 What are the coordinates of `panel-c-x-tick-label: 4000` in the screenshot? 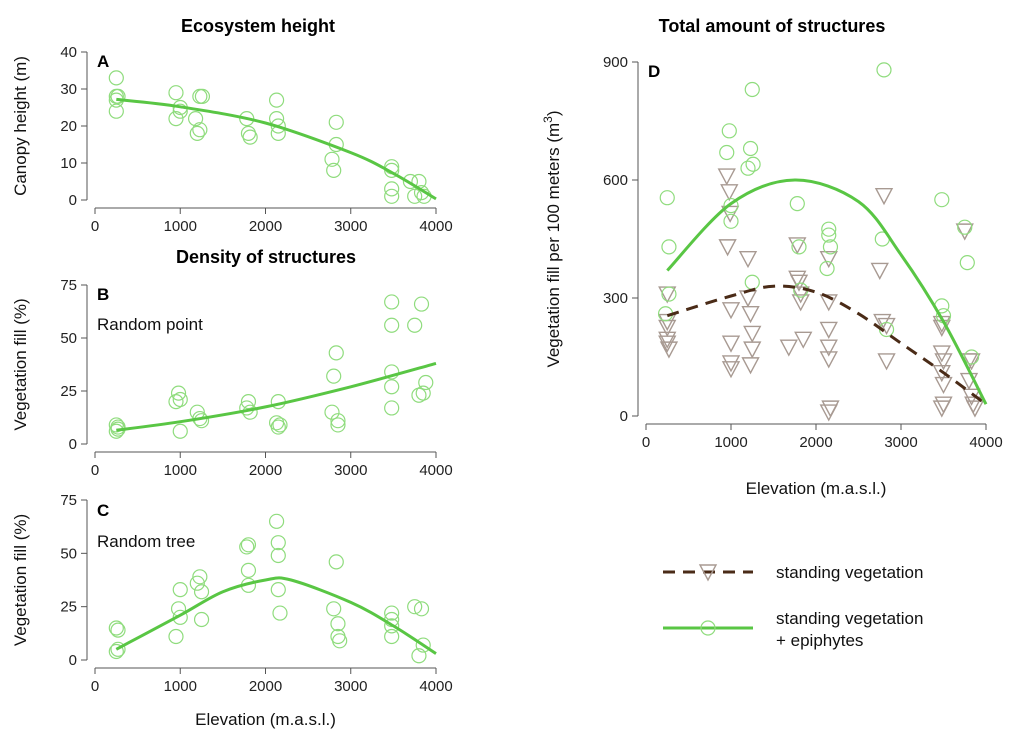 It's located at (435, 686).